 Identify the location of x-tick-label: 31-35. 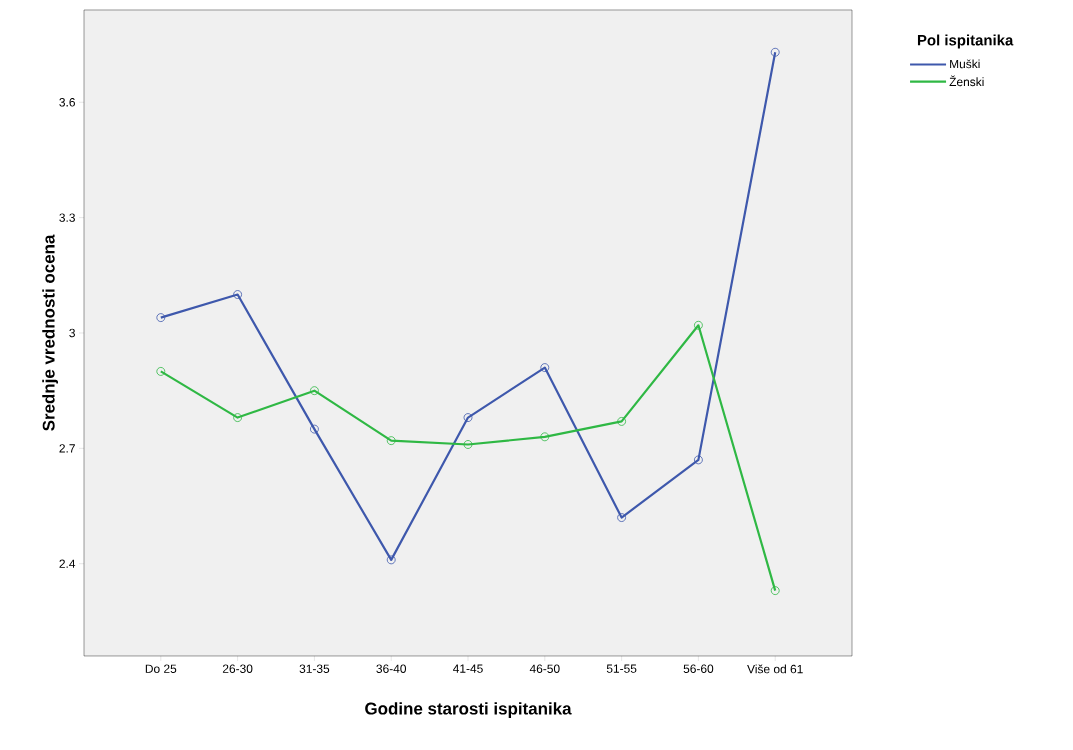
(314, 668).